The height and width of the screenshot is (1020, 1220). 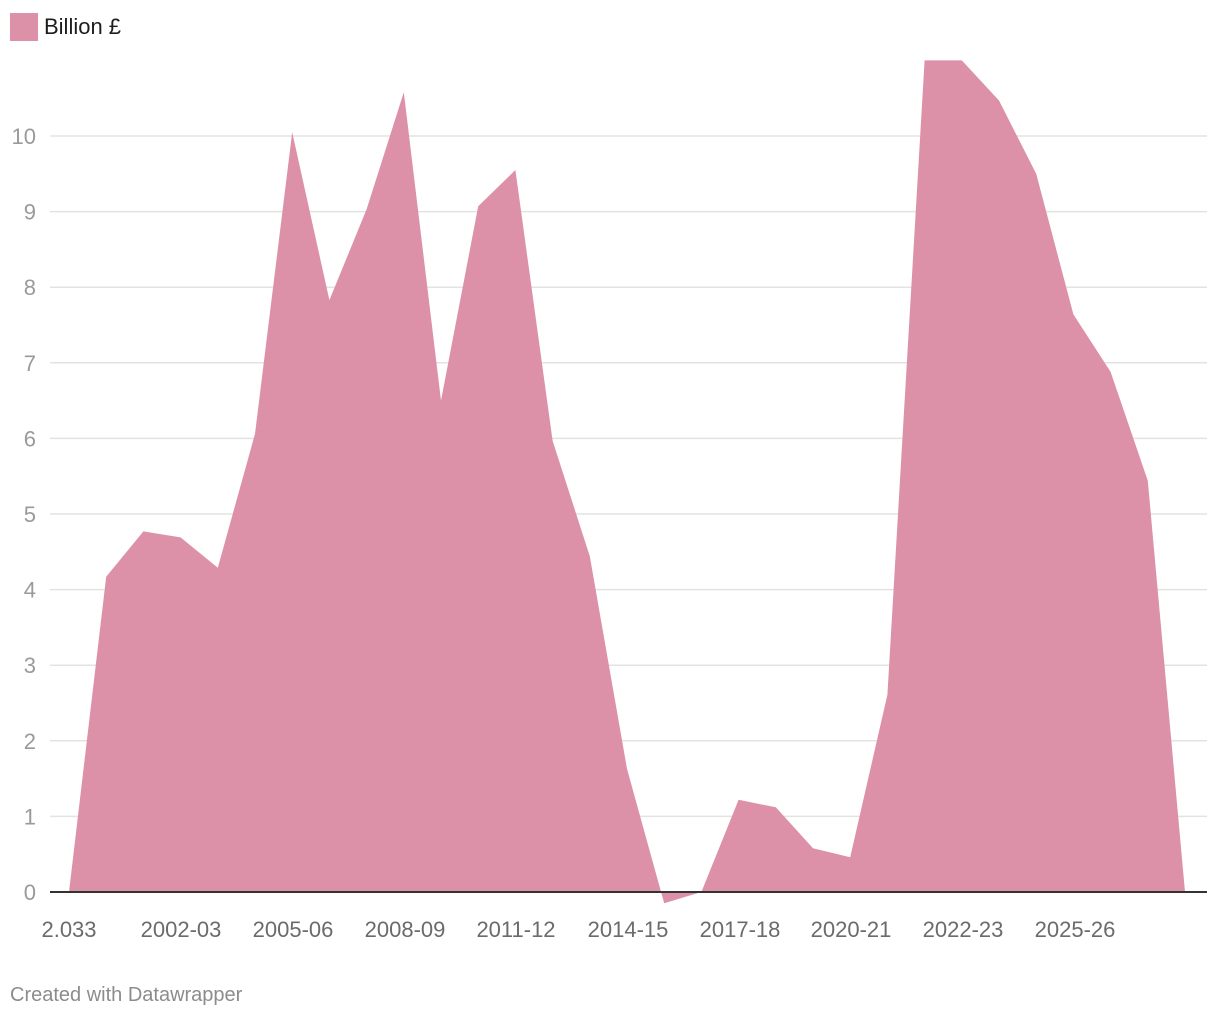 I want to click on x-tick-label: 2.033, so click(x=68, y=929).